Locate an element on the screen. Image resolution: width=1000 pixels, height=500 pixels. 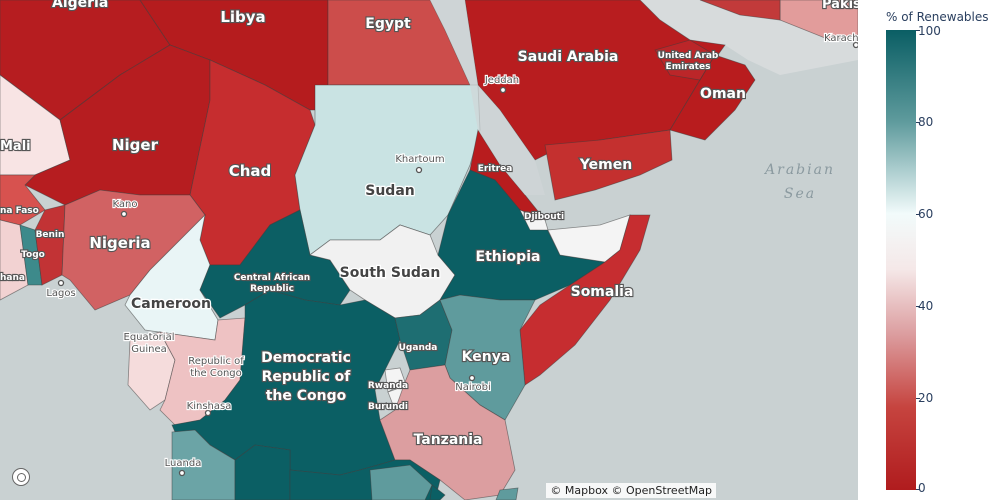
label-yemen: Yemen is located at coordinates (605, 165).